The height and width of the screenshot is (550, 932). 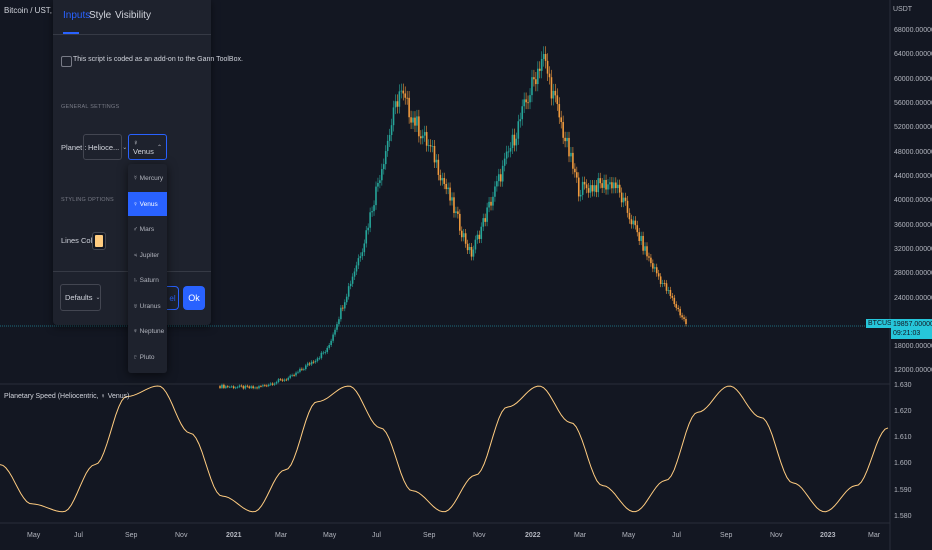 What do you see at coordinates (147, 204) in the screenshot?
I see `planet-option-venus: ♀ Venus` at bounding box center [147, 204].